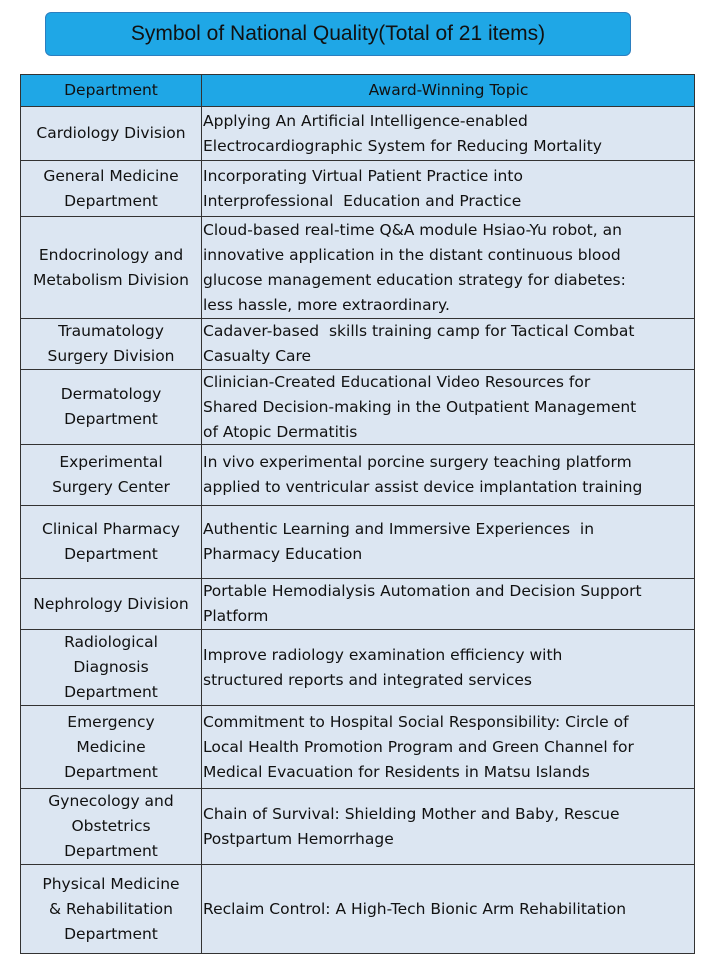  I want to click on department-cell: Cardiology Division, so click(111, 133).